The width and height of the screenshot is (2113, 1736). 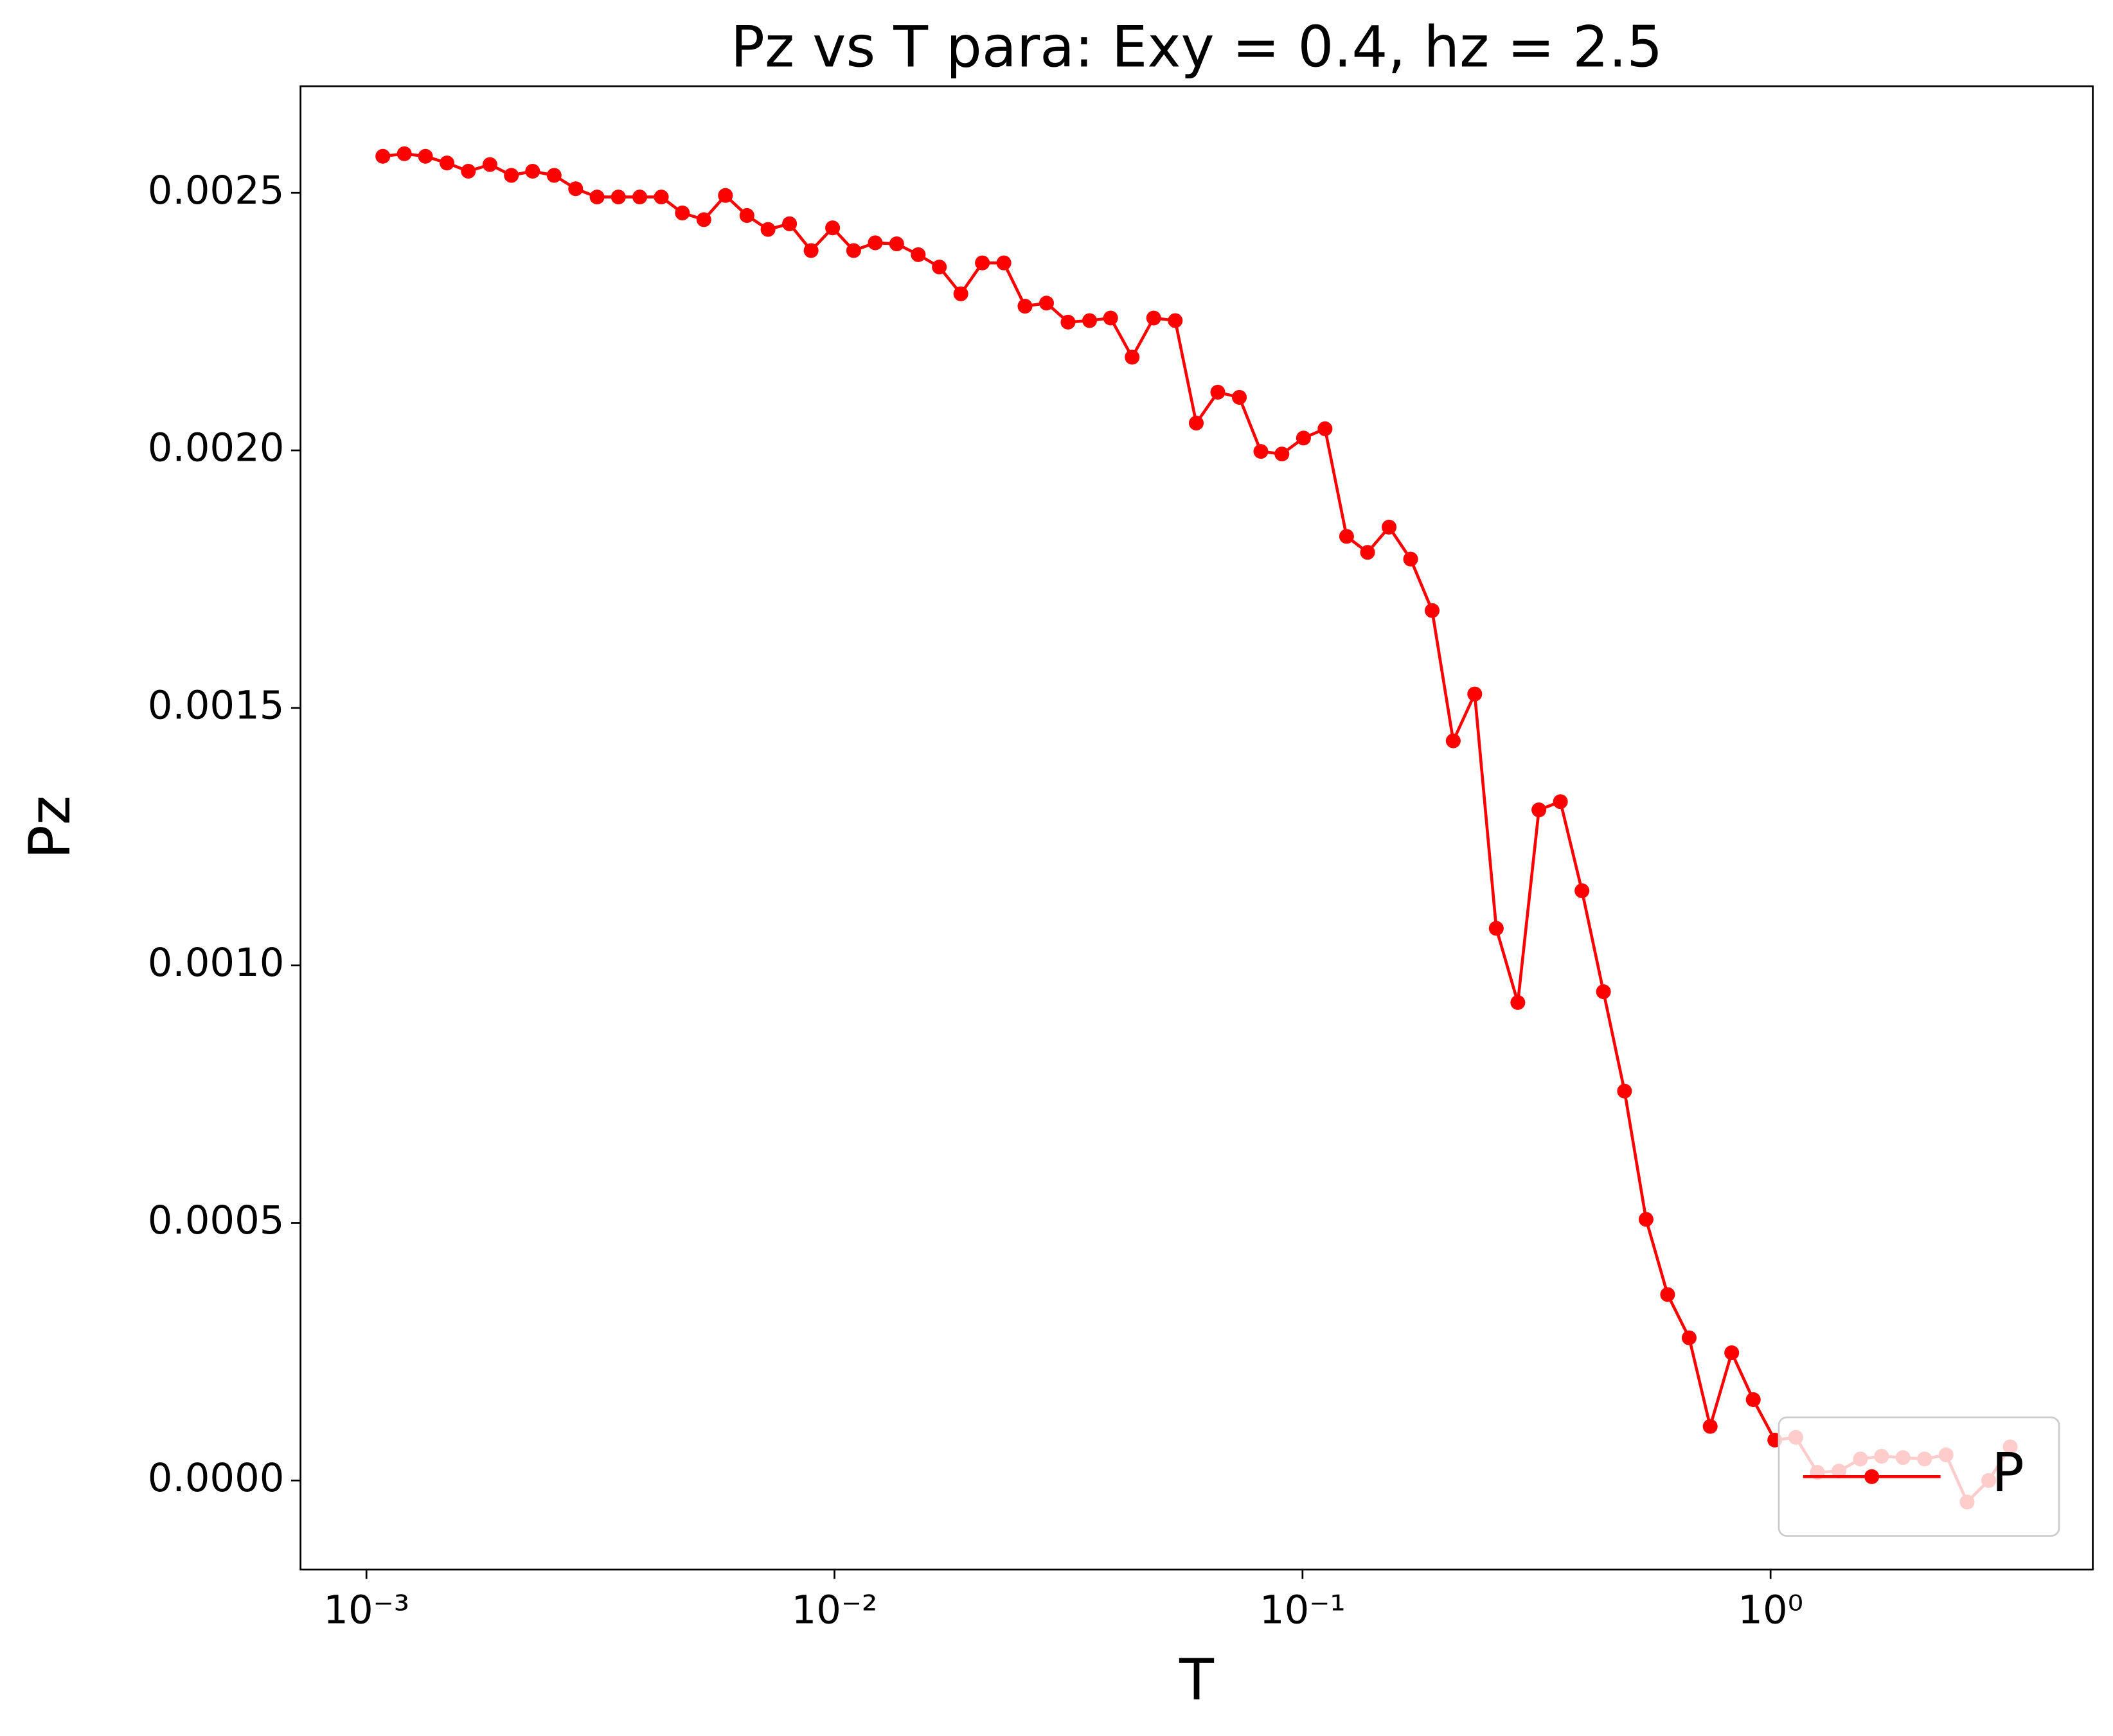 I want to click on x-tick-label: 10⁻¹, so click(x=1303, y=1610).